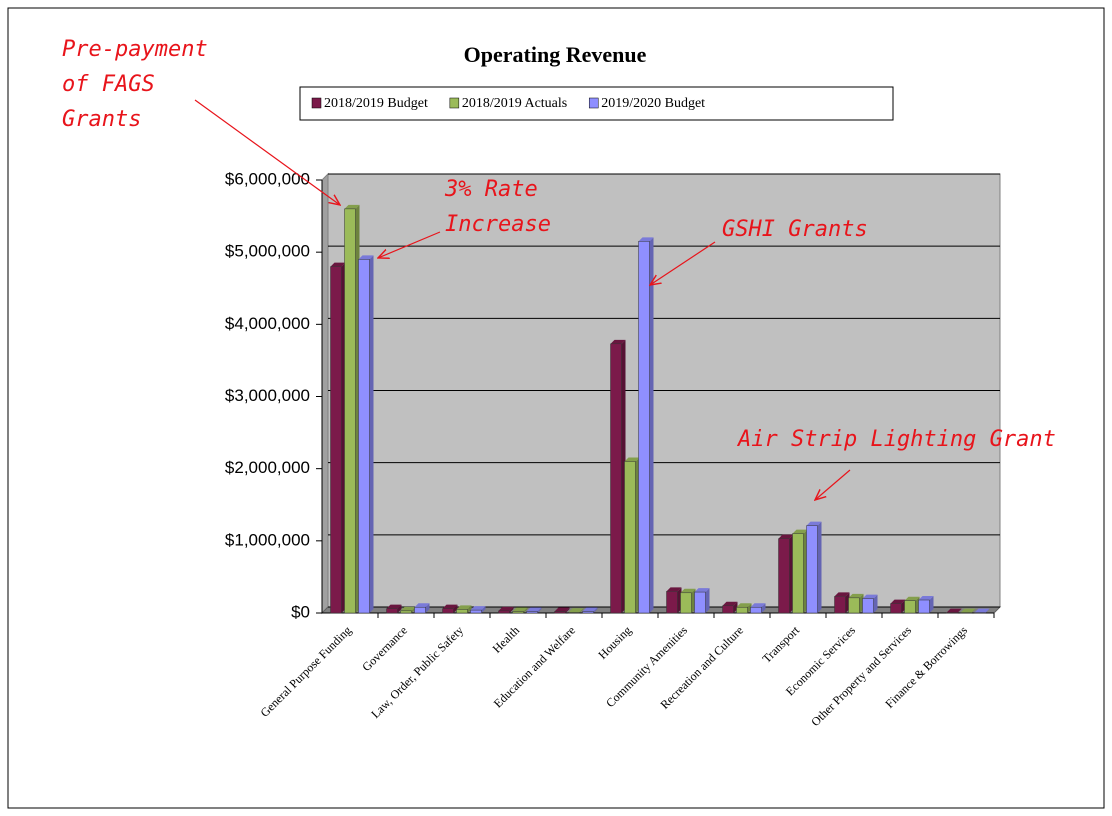  I want to click on y-tick-label: $0, so click(300, 611).